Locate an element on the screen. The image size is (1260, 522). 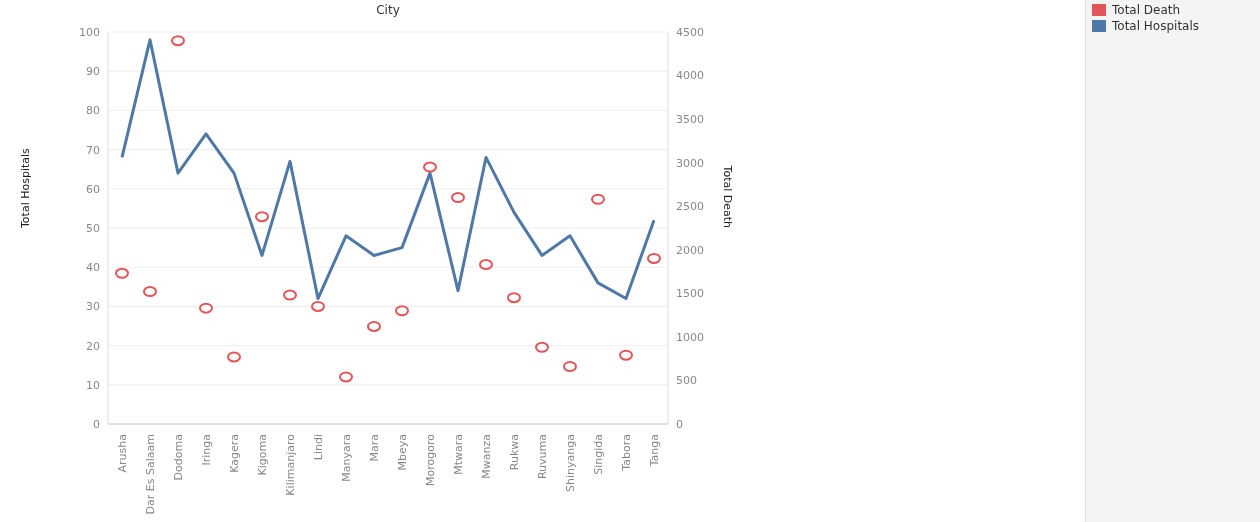
y-tick-label: 20 is located at coordinates (93, 346).